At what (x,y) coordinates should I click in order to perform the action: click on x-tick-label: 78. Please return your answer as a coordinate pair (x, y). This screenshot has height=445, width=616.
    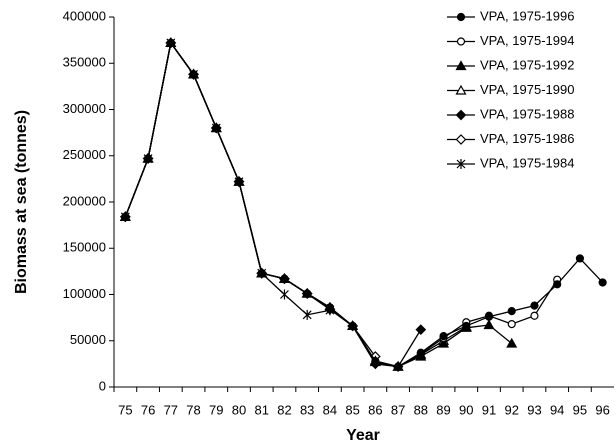
    Looking at the image, I should click on (193, 409).